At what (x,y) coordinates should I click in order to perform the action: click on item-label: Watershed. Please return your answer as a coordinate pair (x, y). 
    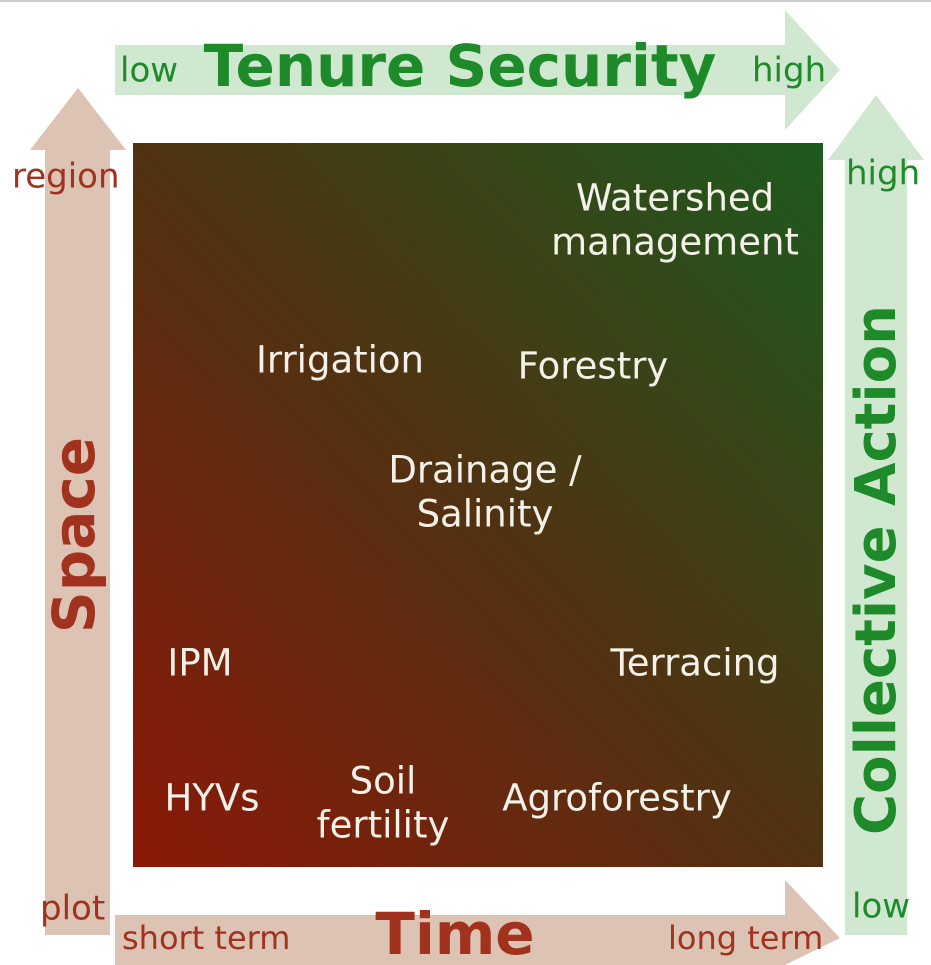
    Looking at the image, I should click on (675, 198).